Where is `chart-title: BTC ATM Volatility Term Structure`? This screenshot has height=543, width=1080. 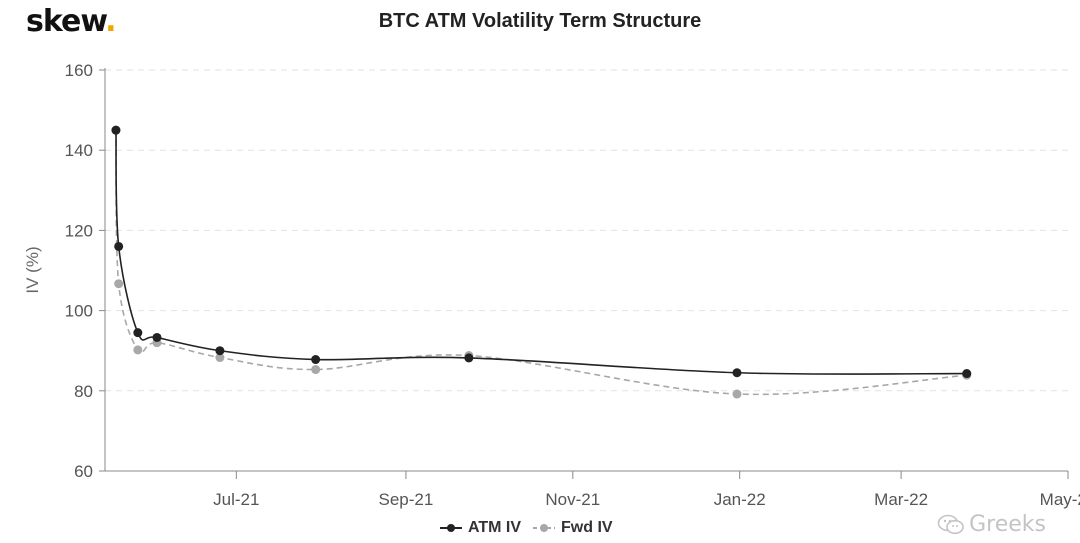
chart-title: BTC ATM Volatility Term Structure is located at coordinates (540, 21).